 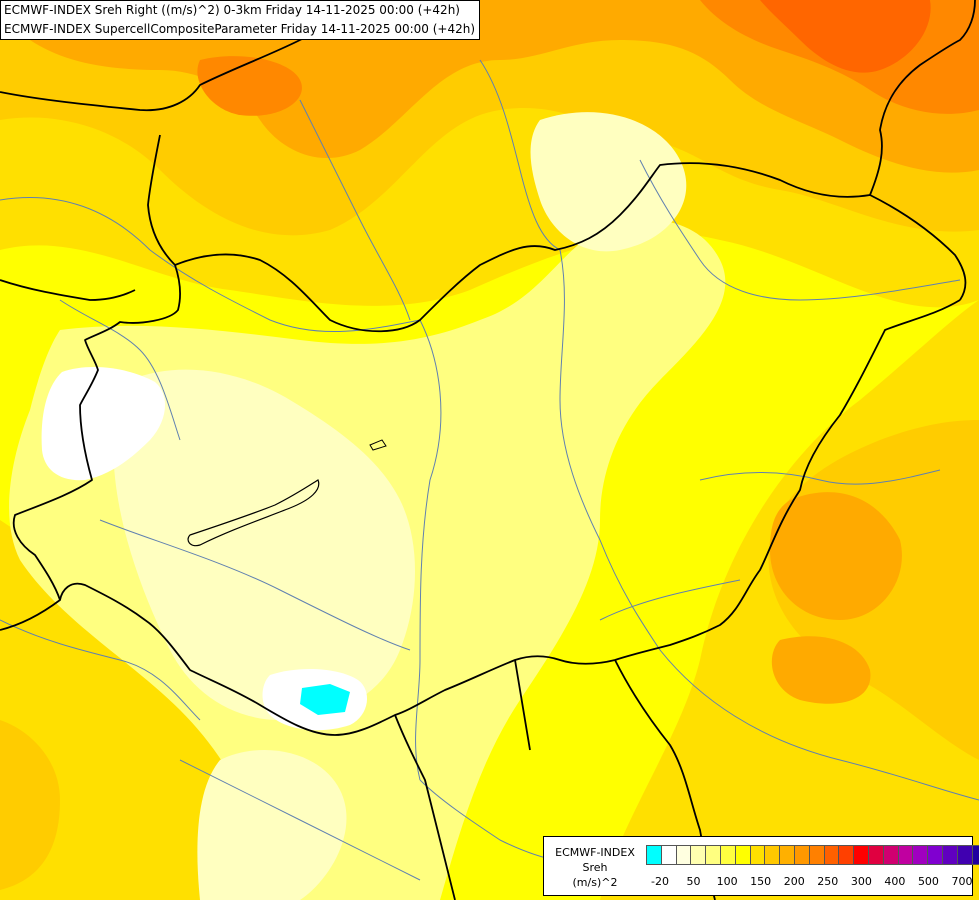 I want to click on legend-tick-label: 150, so click(x=761, y=881).